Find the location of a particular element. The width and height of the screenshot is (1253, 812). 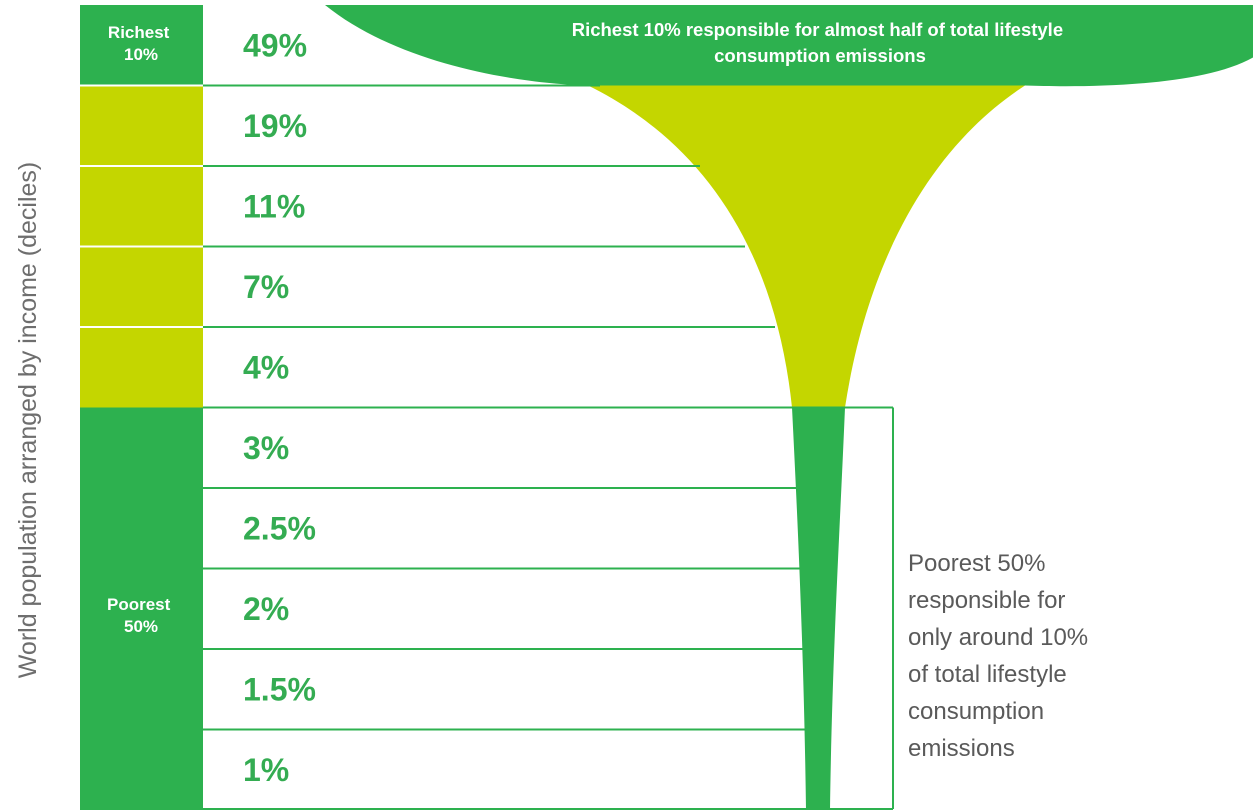

group-label-richest-line-1: Richest is located at coordinates (139, 32).